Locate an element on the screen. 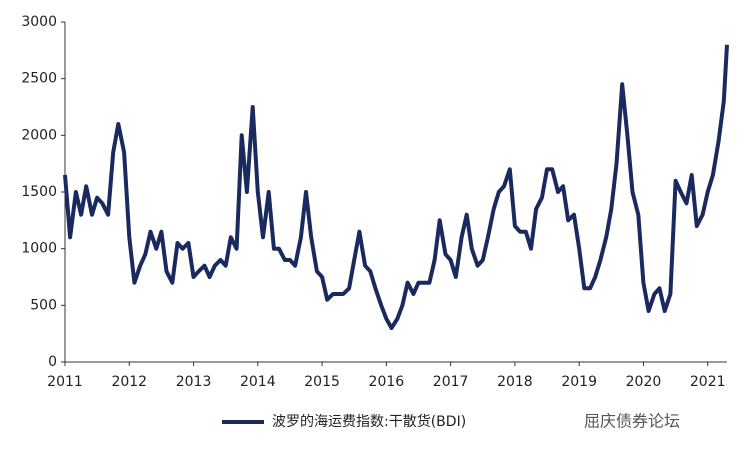 The height and width of the screenshot is (454, 750). x-tick-label: 2011 is located at coordinates (65, 382).